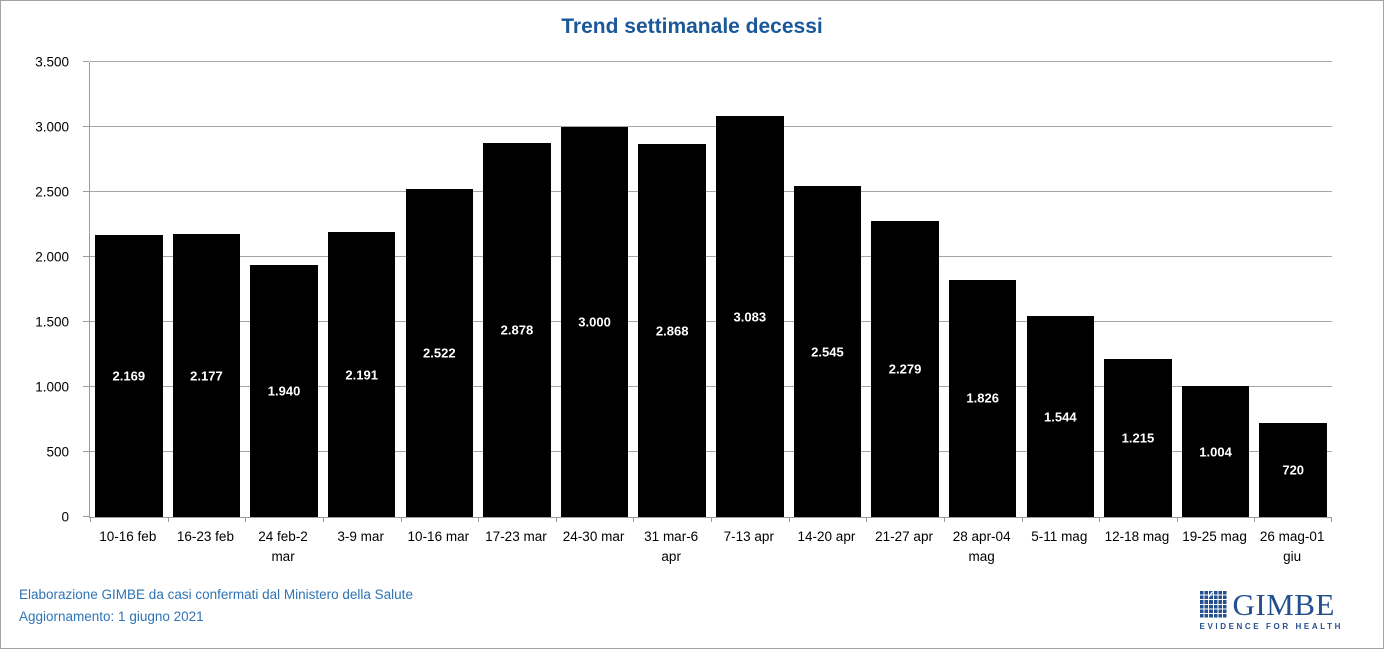 The image size is (1384, 649). I want to click on bar-cell: 1.940, so click(284, 289).